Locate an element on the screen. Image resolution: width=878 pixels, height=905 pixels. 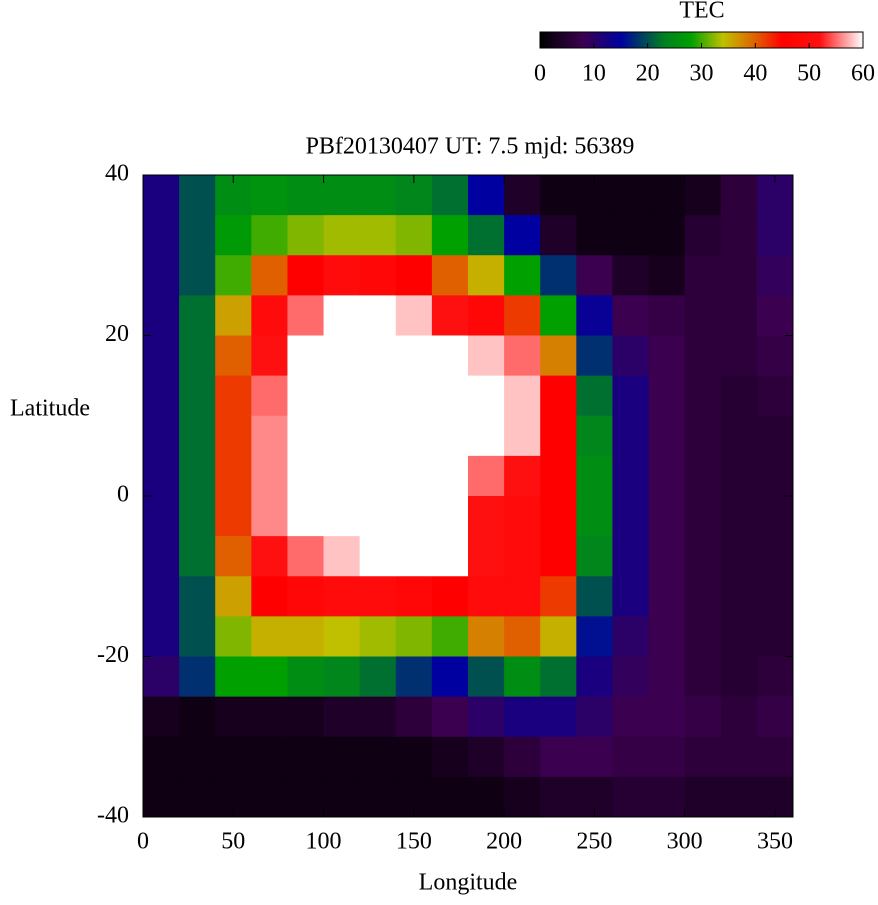
x-tick-label: 300 is located at coordinates (685, 842).